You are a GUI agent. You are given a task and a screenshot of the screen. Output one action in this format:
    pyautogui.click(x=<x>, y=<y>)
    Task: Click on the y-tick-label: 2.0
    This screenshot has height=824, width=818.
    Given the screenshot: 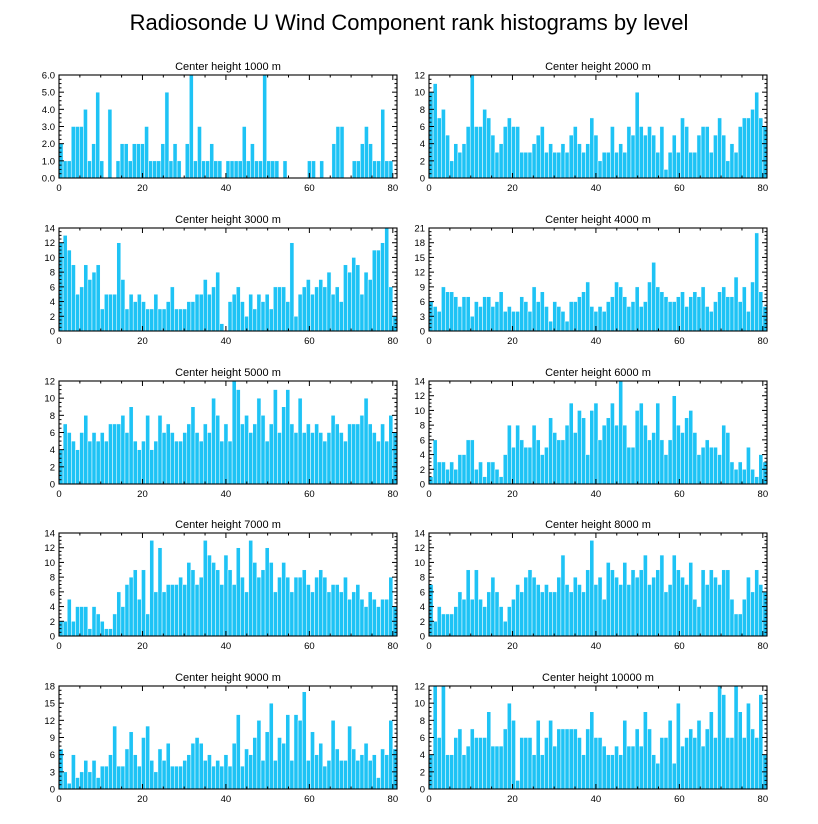 What is the action you would take?
    pyautogui.click(x=48, y=144)
    